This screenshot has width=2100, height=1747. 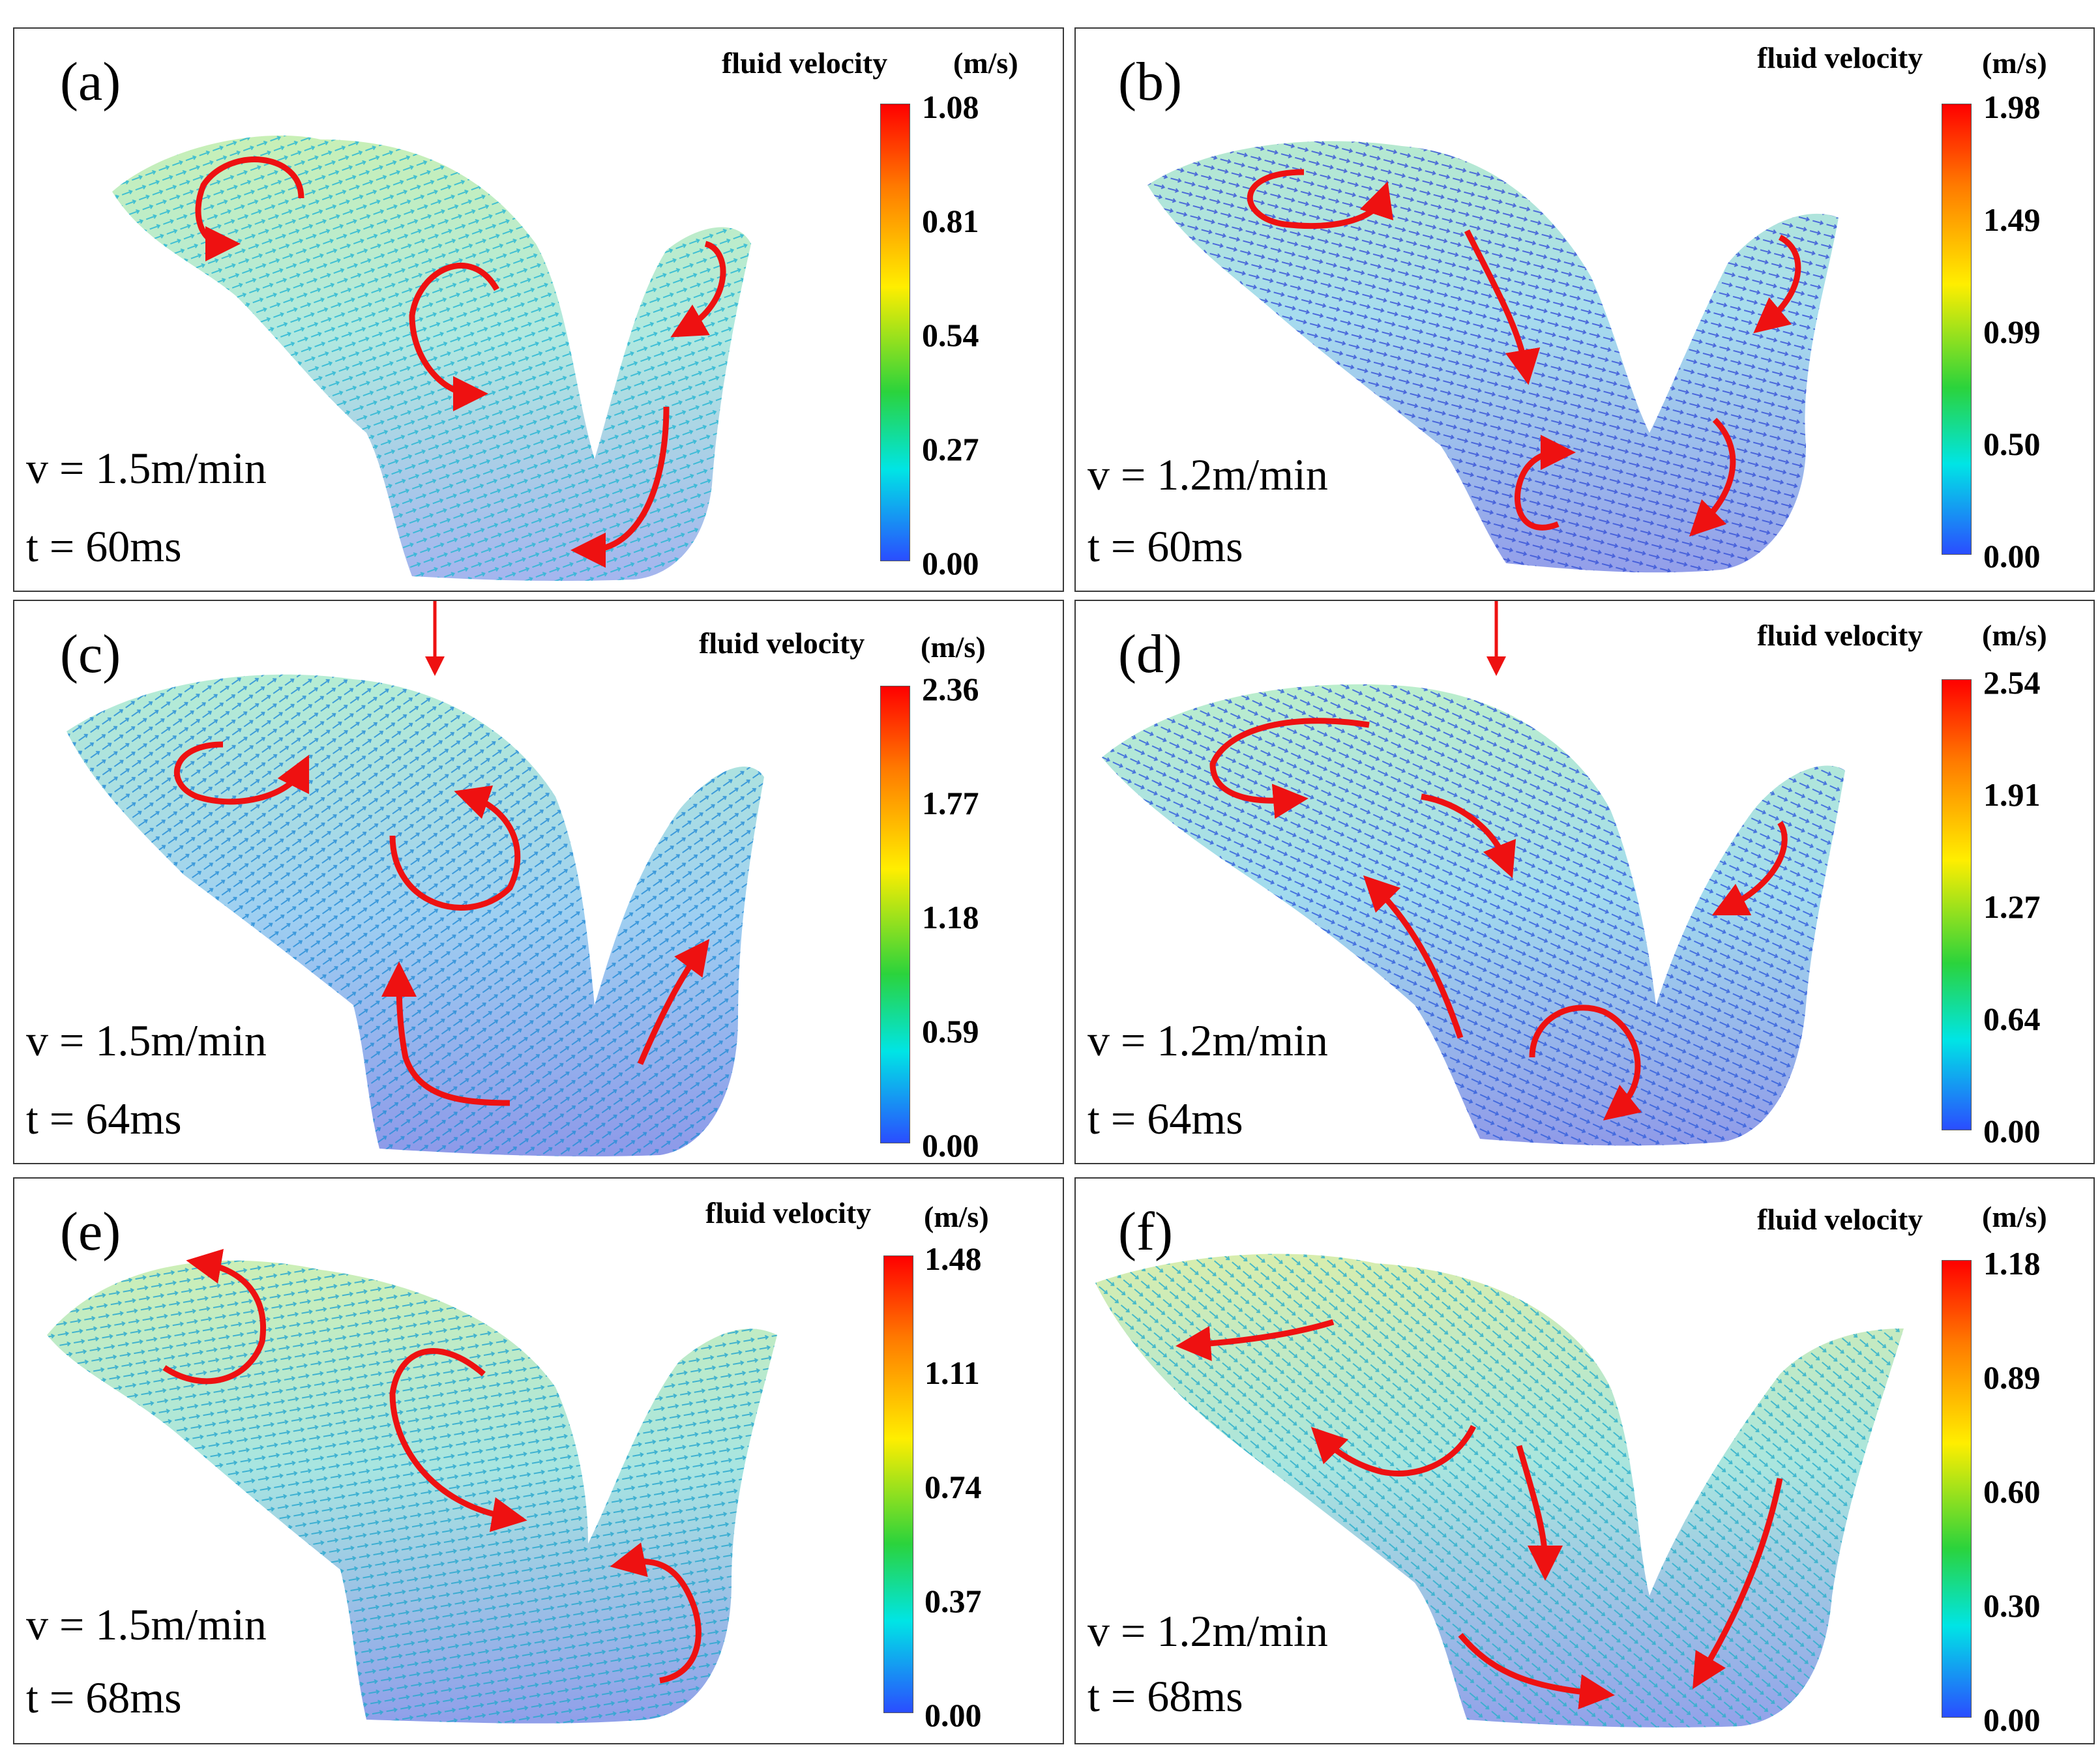 What do you see at coordinates (104, 1697) in the screenshot?
I see `time-stamp-e: t = 68ms` at bounding box center [104, 1697].